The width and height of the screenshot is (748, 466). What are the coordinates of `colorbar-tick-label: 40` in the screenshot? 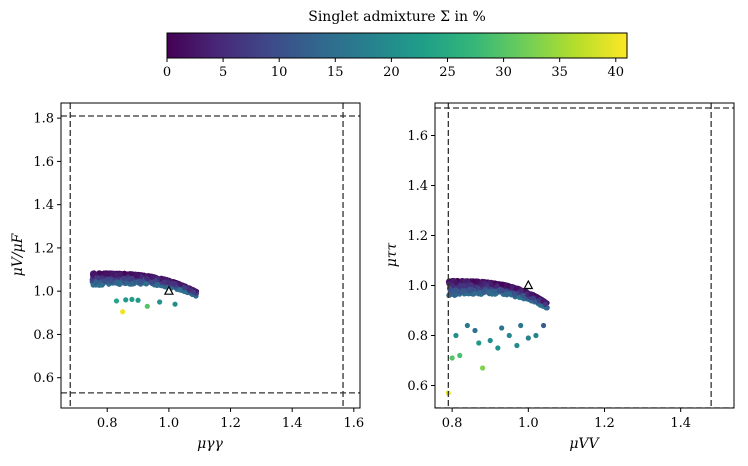 It's located at (616, 72).